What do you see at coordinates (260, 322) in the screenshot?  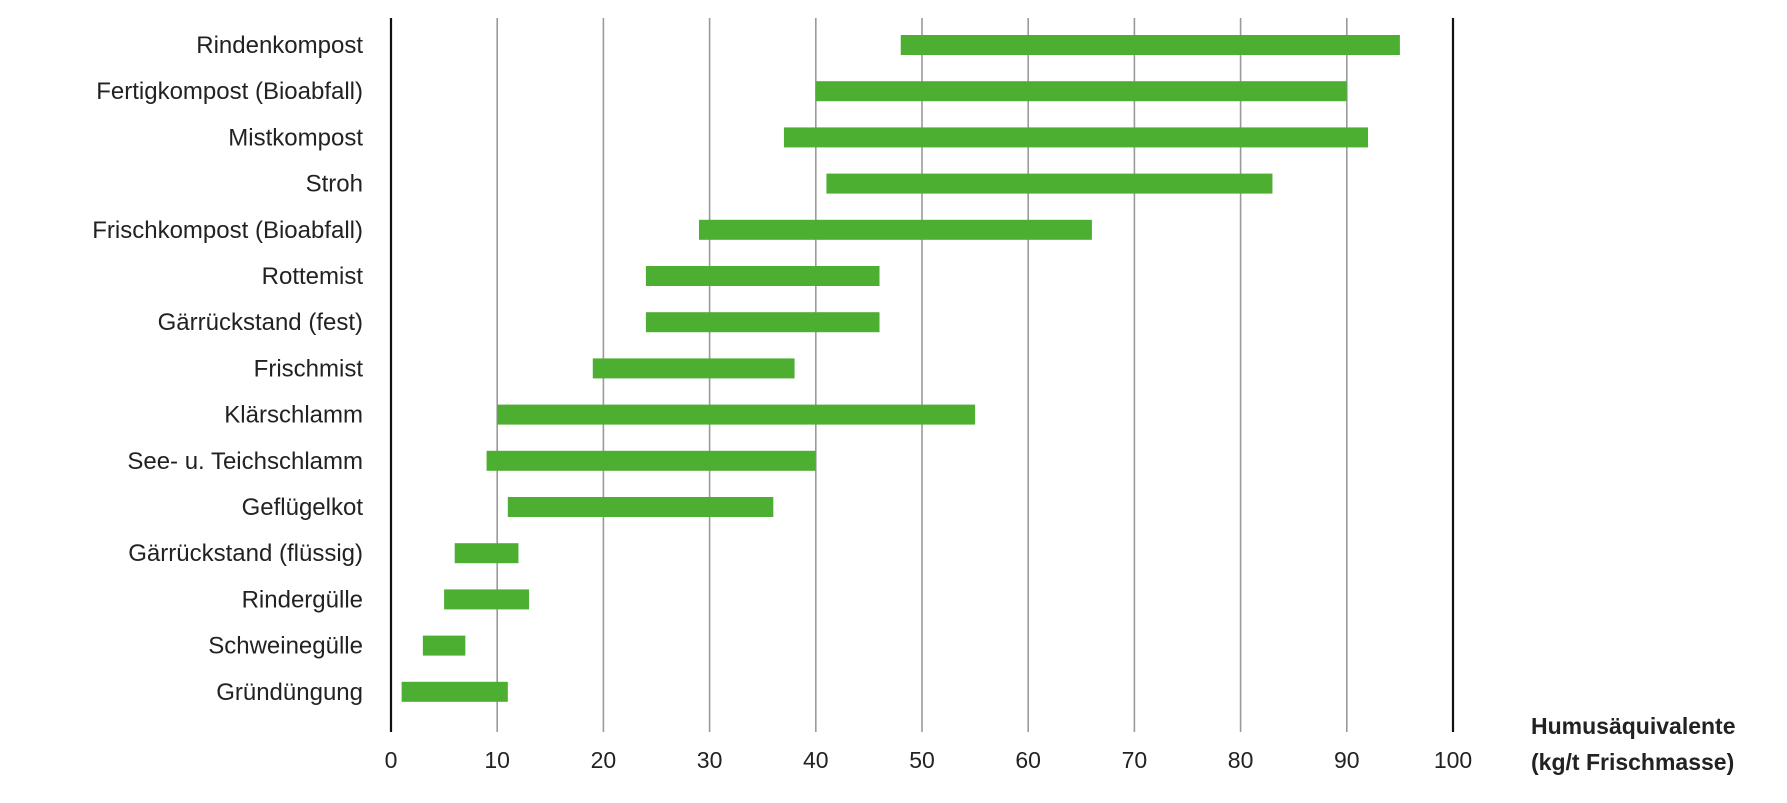 I see `category-label: Gärrückstand (fest)` at bounding box center [260, 322].